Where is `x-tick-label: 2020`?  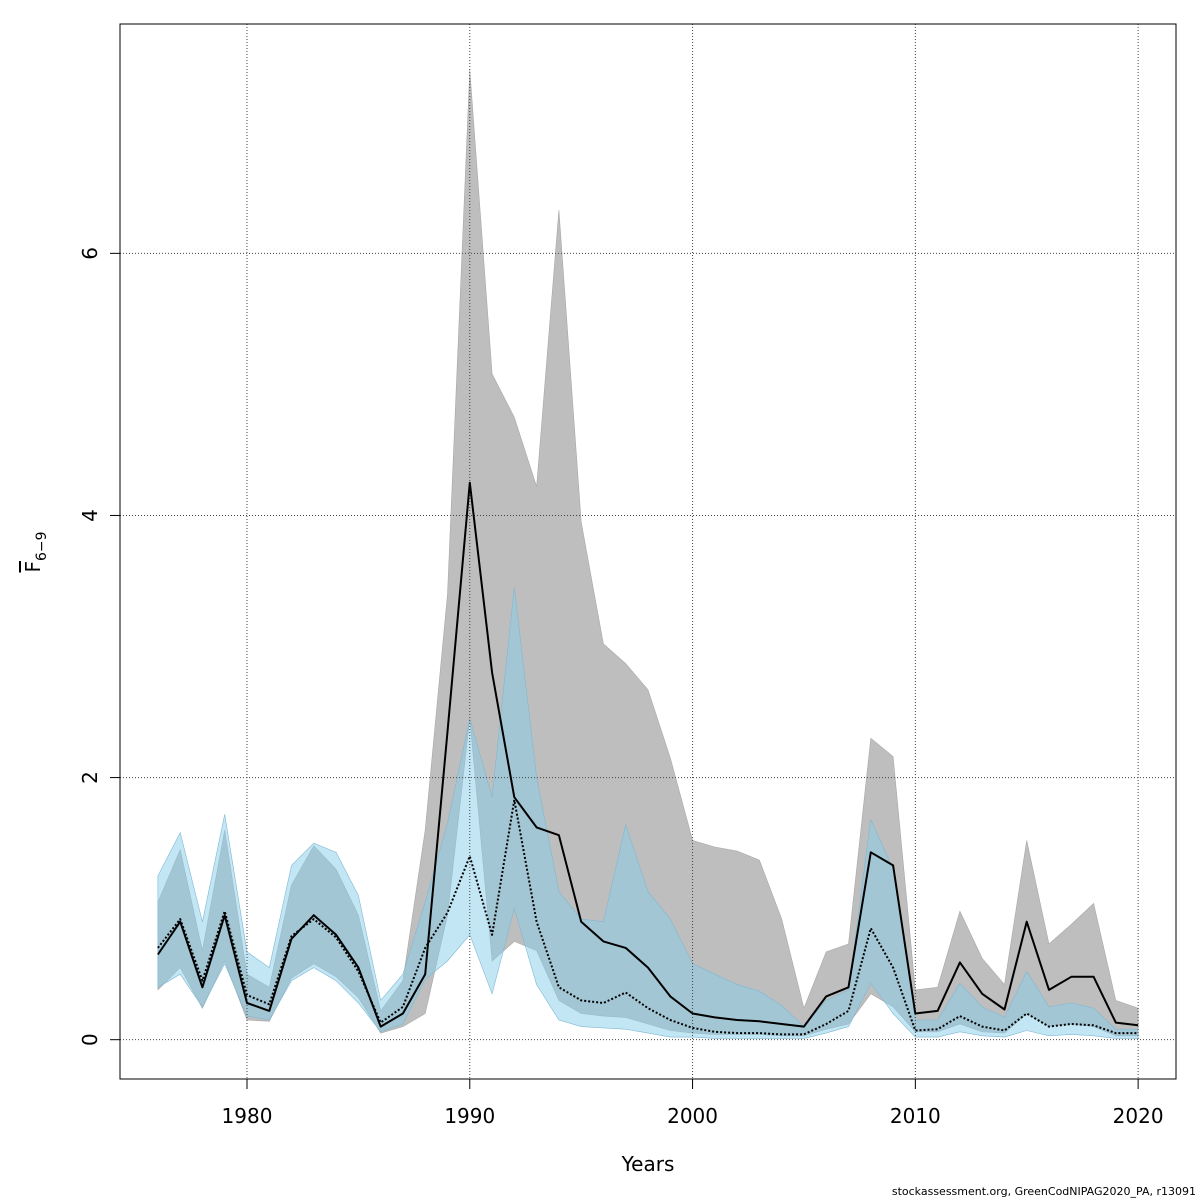
x-tick-label: 2020 is located at coordinates (1138, 1116).